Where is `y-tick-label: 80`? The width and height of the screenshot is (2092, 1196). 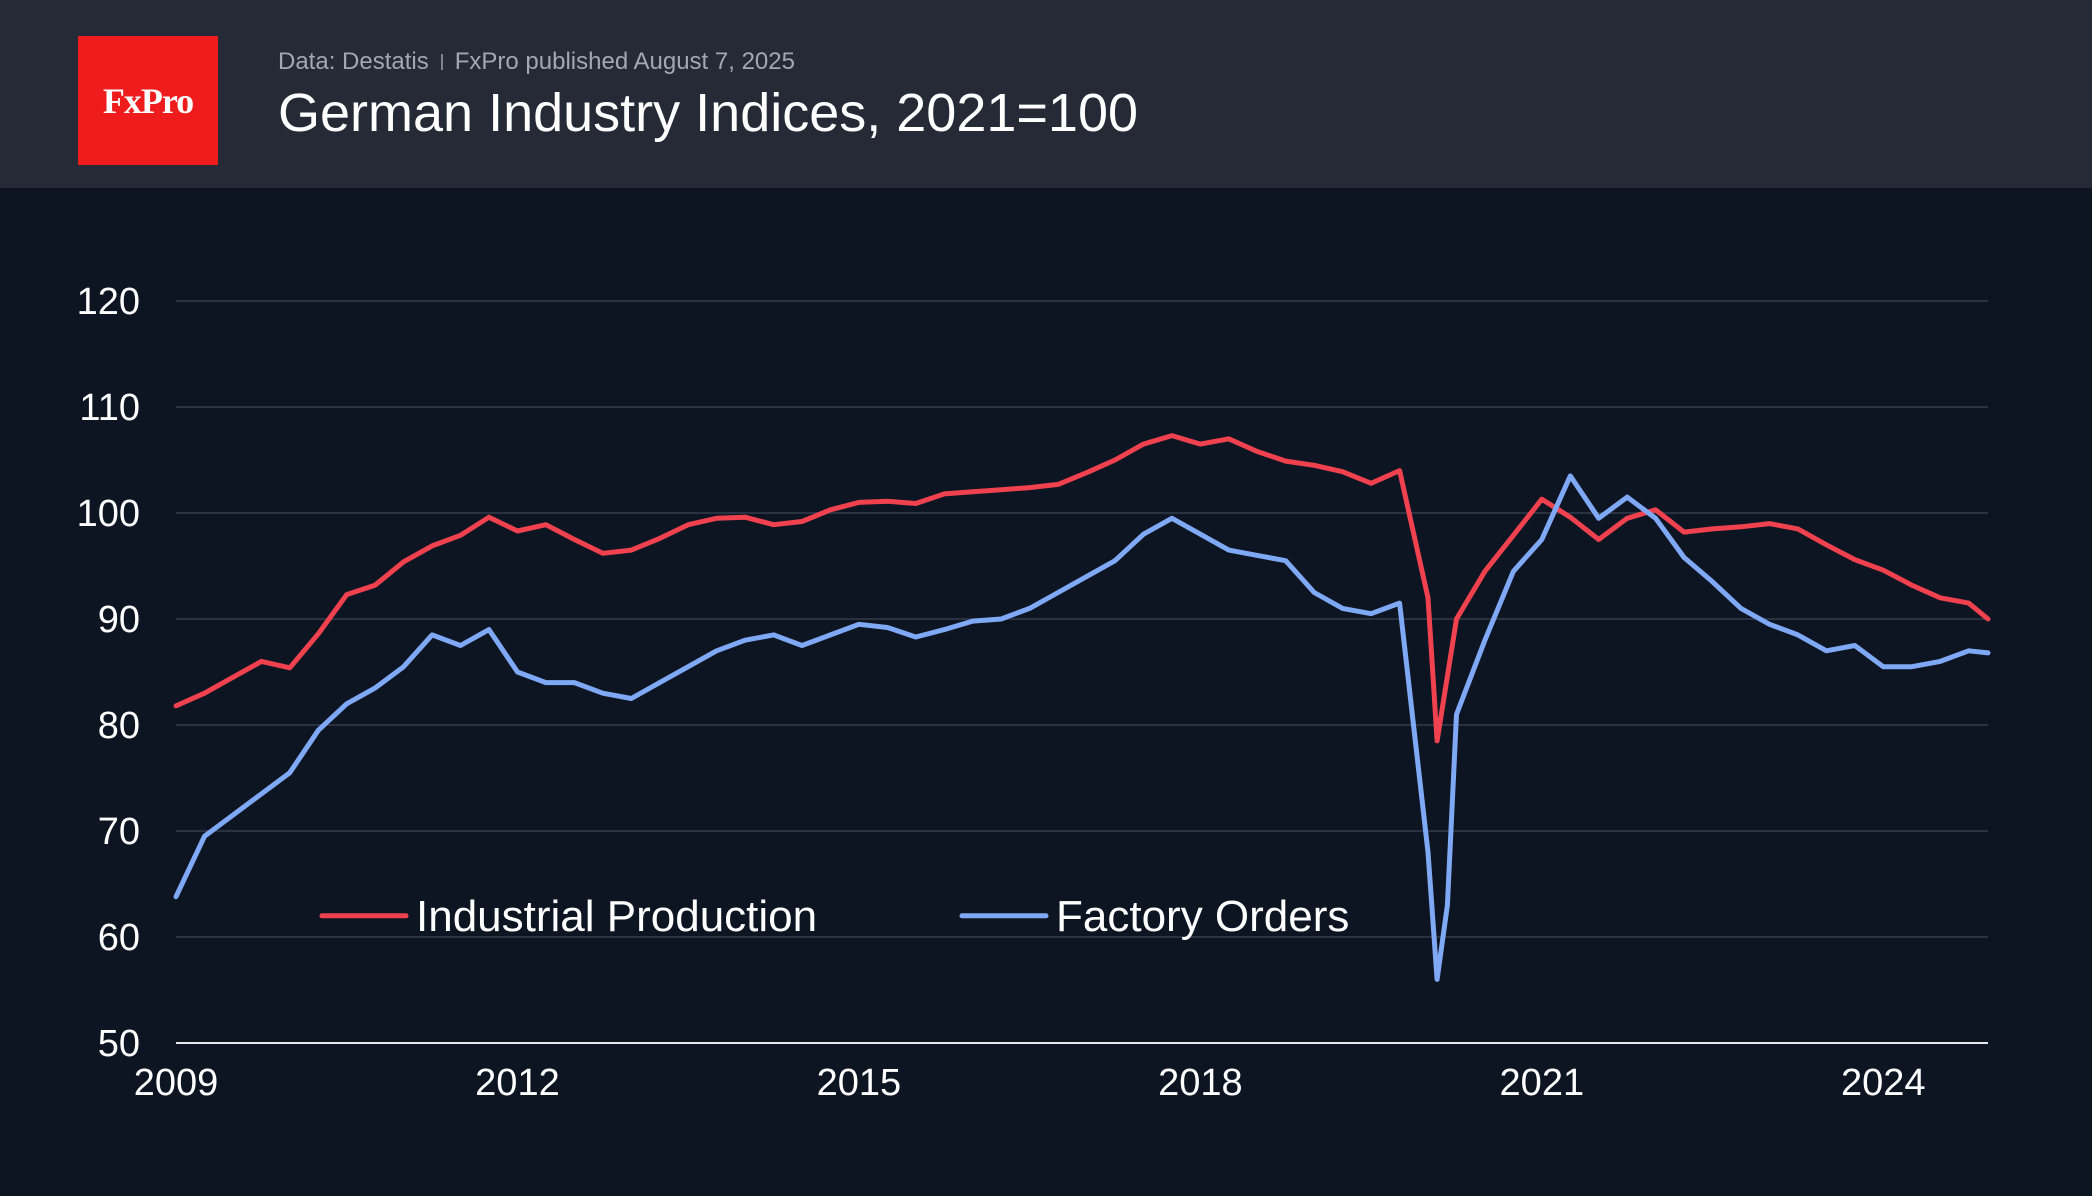
y-tick-label: 80 is located at coordinates (119, 726).